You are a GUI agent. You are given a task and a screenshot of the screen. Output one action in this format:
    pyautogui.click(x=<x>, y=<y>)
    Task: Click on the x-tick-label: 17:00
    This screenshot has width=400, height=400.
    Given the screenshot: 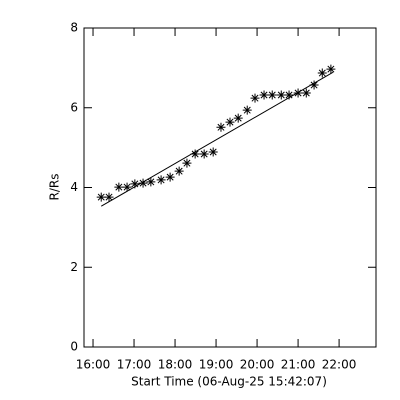 What is the action you would take?
    pyautogui.click(x=134, y=365)
    